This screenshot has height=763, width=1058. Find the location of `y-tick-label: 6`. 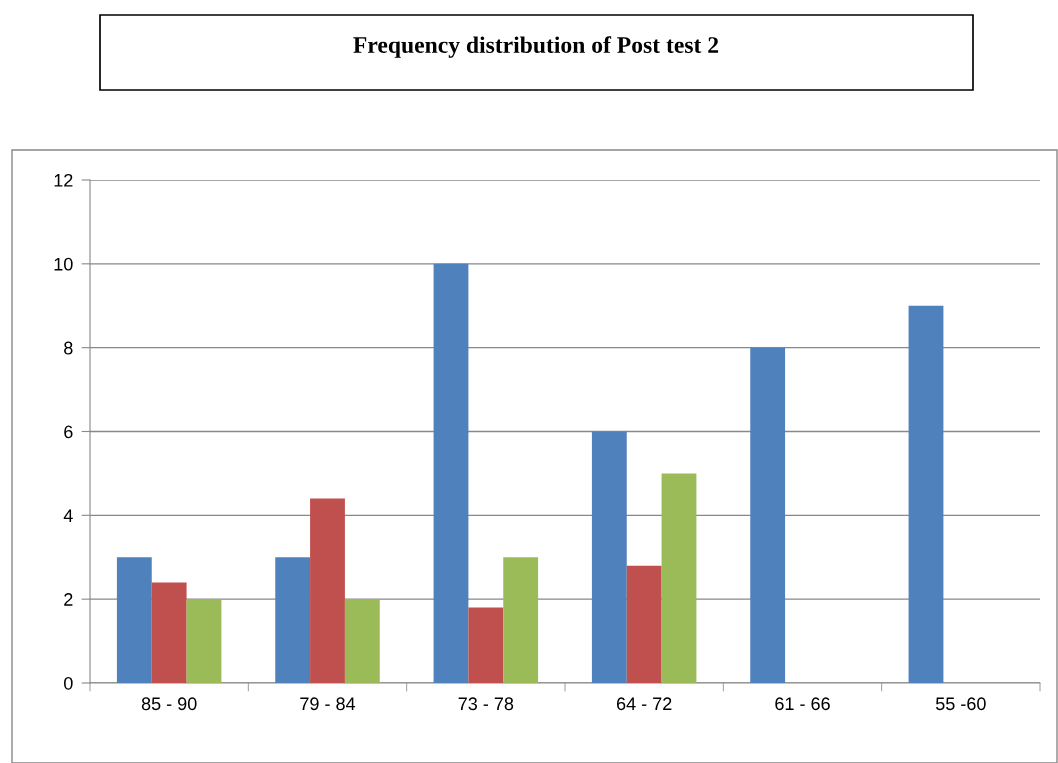

y-tick-label: 6 is located at coordinates (68, 432).